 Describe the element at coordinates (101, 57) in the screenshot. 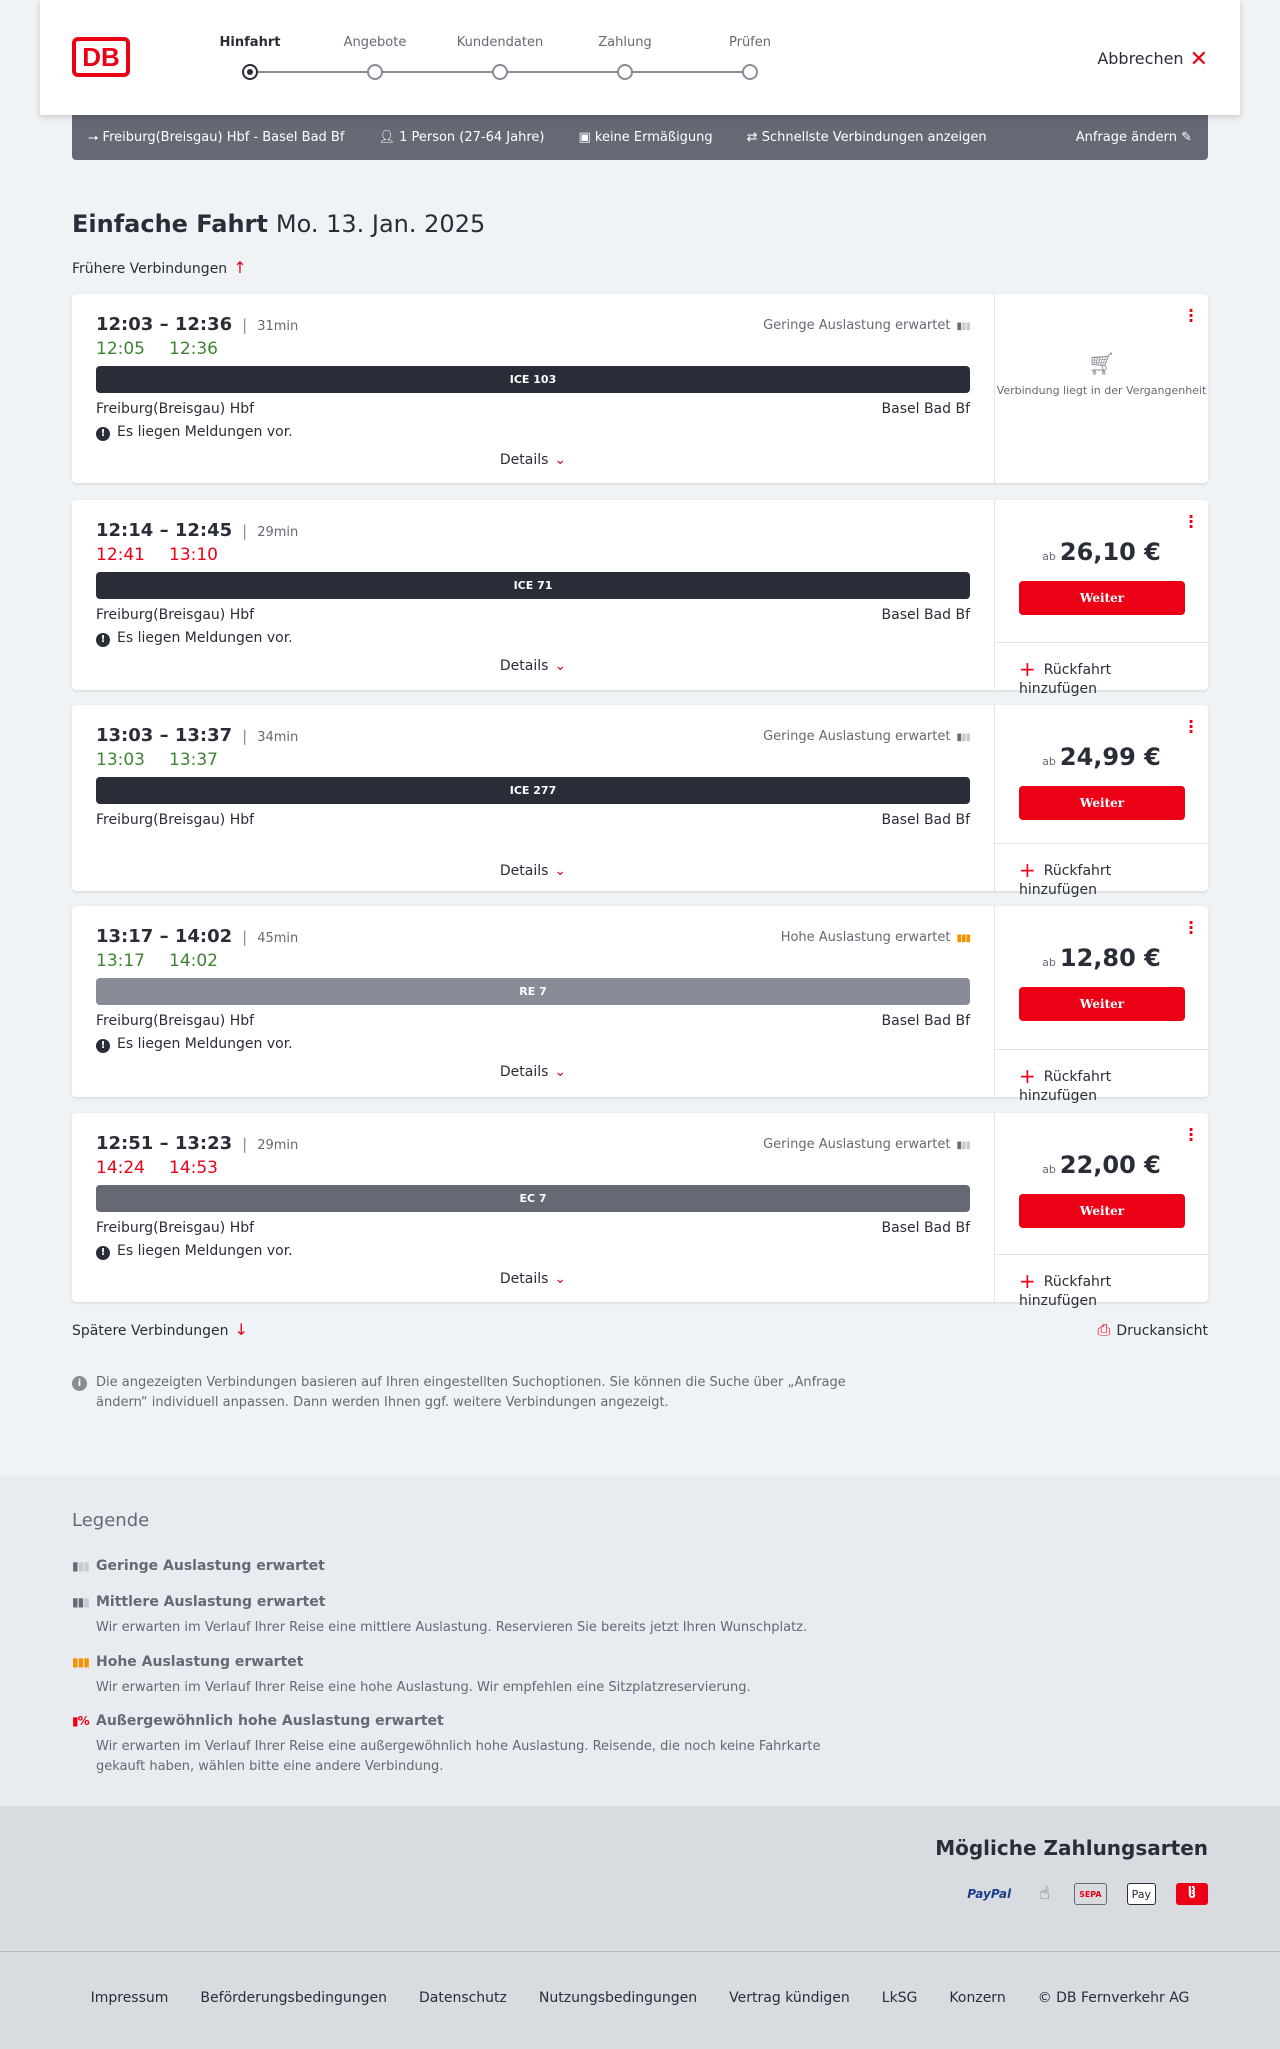

I see `db-logo: DB` at that location.